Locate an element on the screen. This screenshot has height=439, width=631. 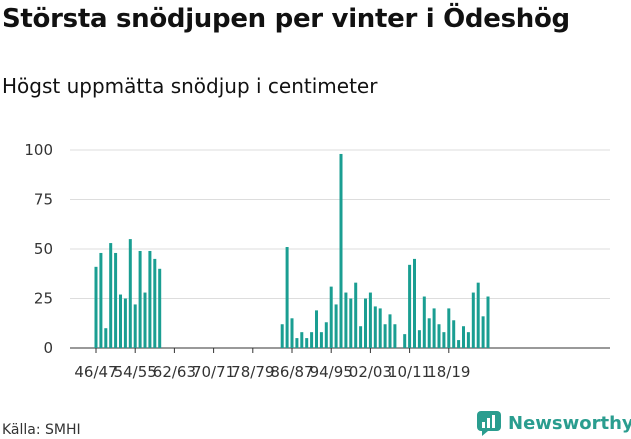
x-tick-label: 70/71 is located at coordinates (213, 372).